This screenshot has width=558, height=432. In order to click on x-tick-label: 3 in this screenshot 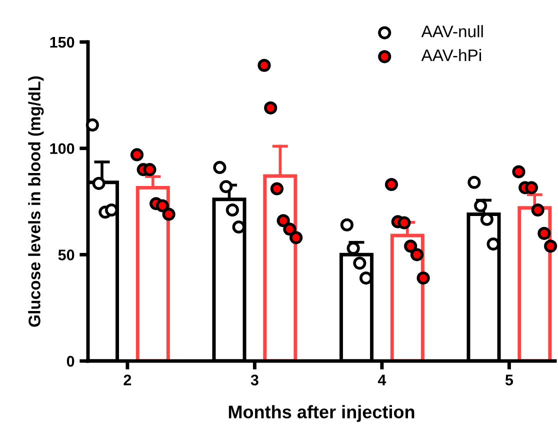, I will do `click(254, 380)`.